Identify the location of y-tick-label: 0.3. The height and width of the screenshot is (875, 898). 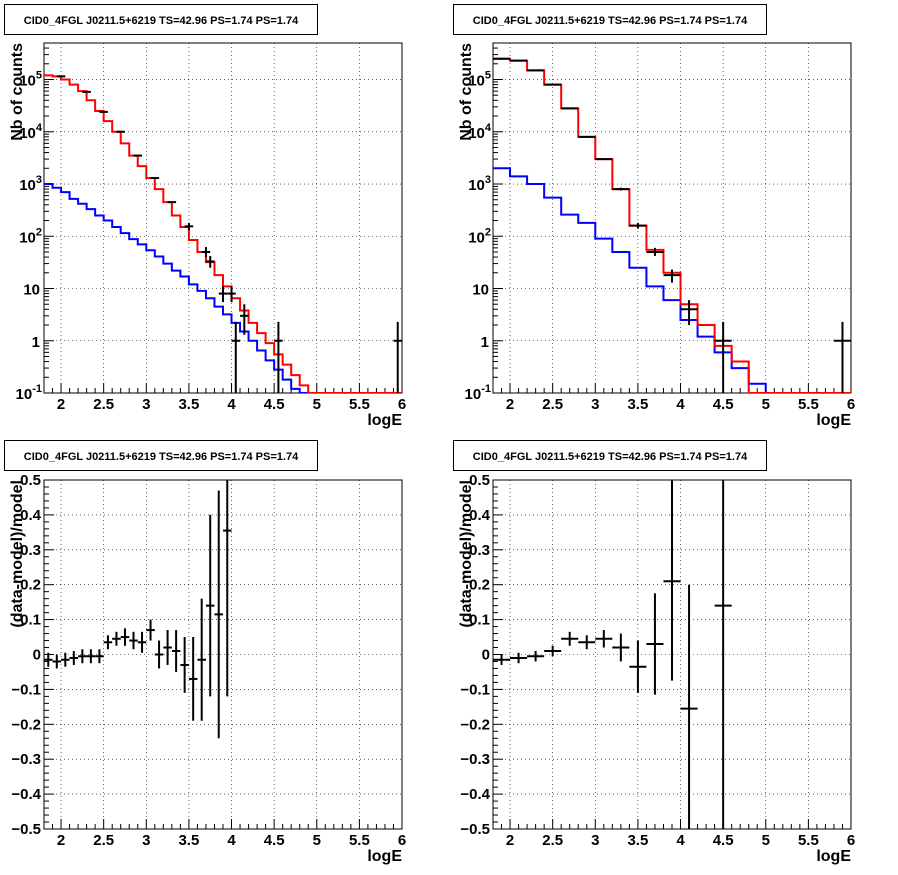
(479, 550).